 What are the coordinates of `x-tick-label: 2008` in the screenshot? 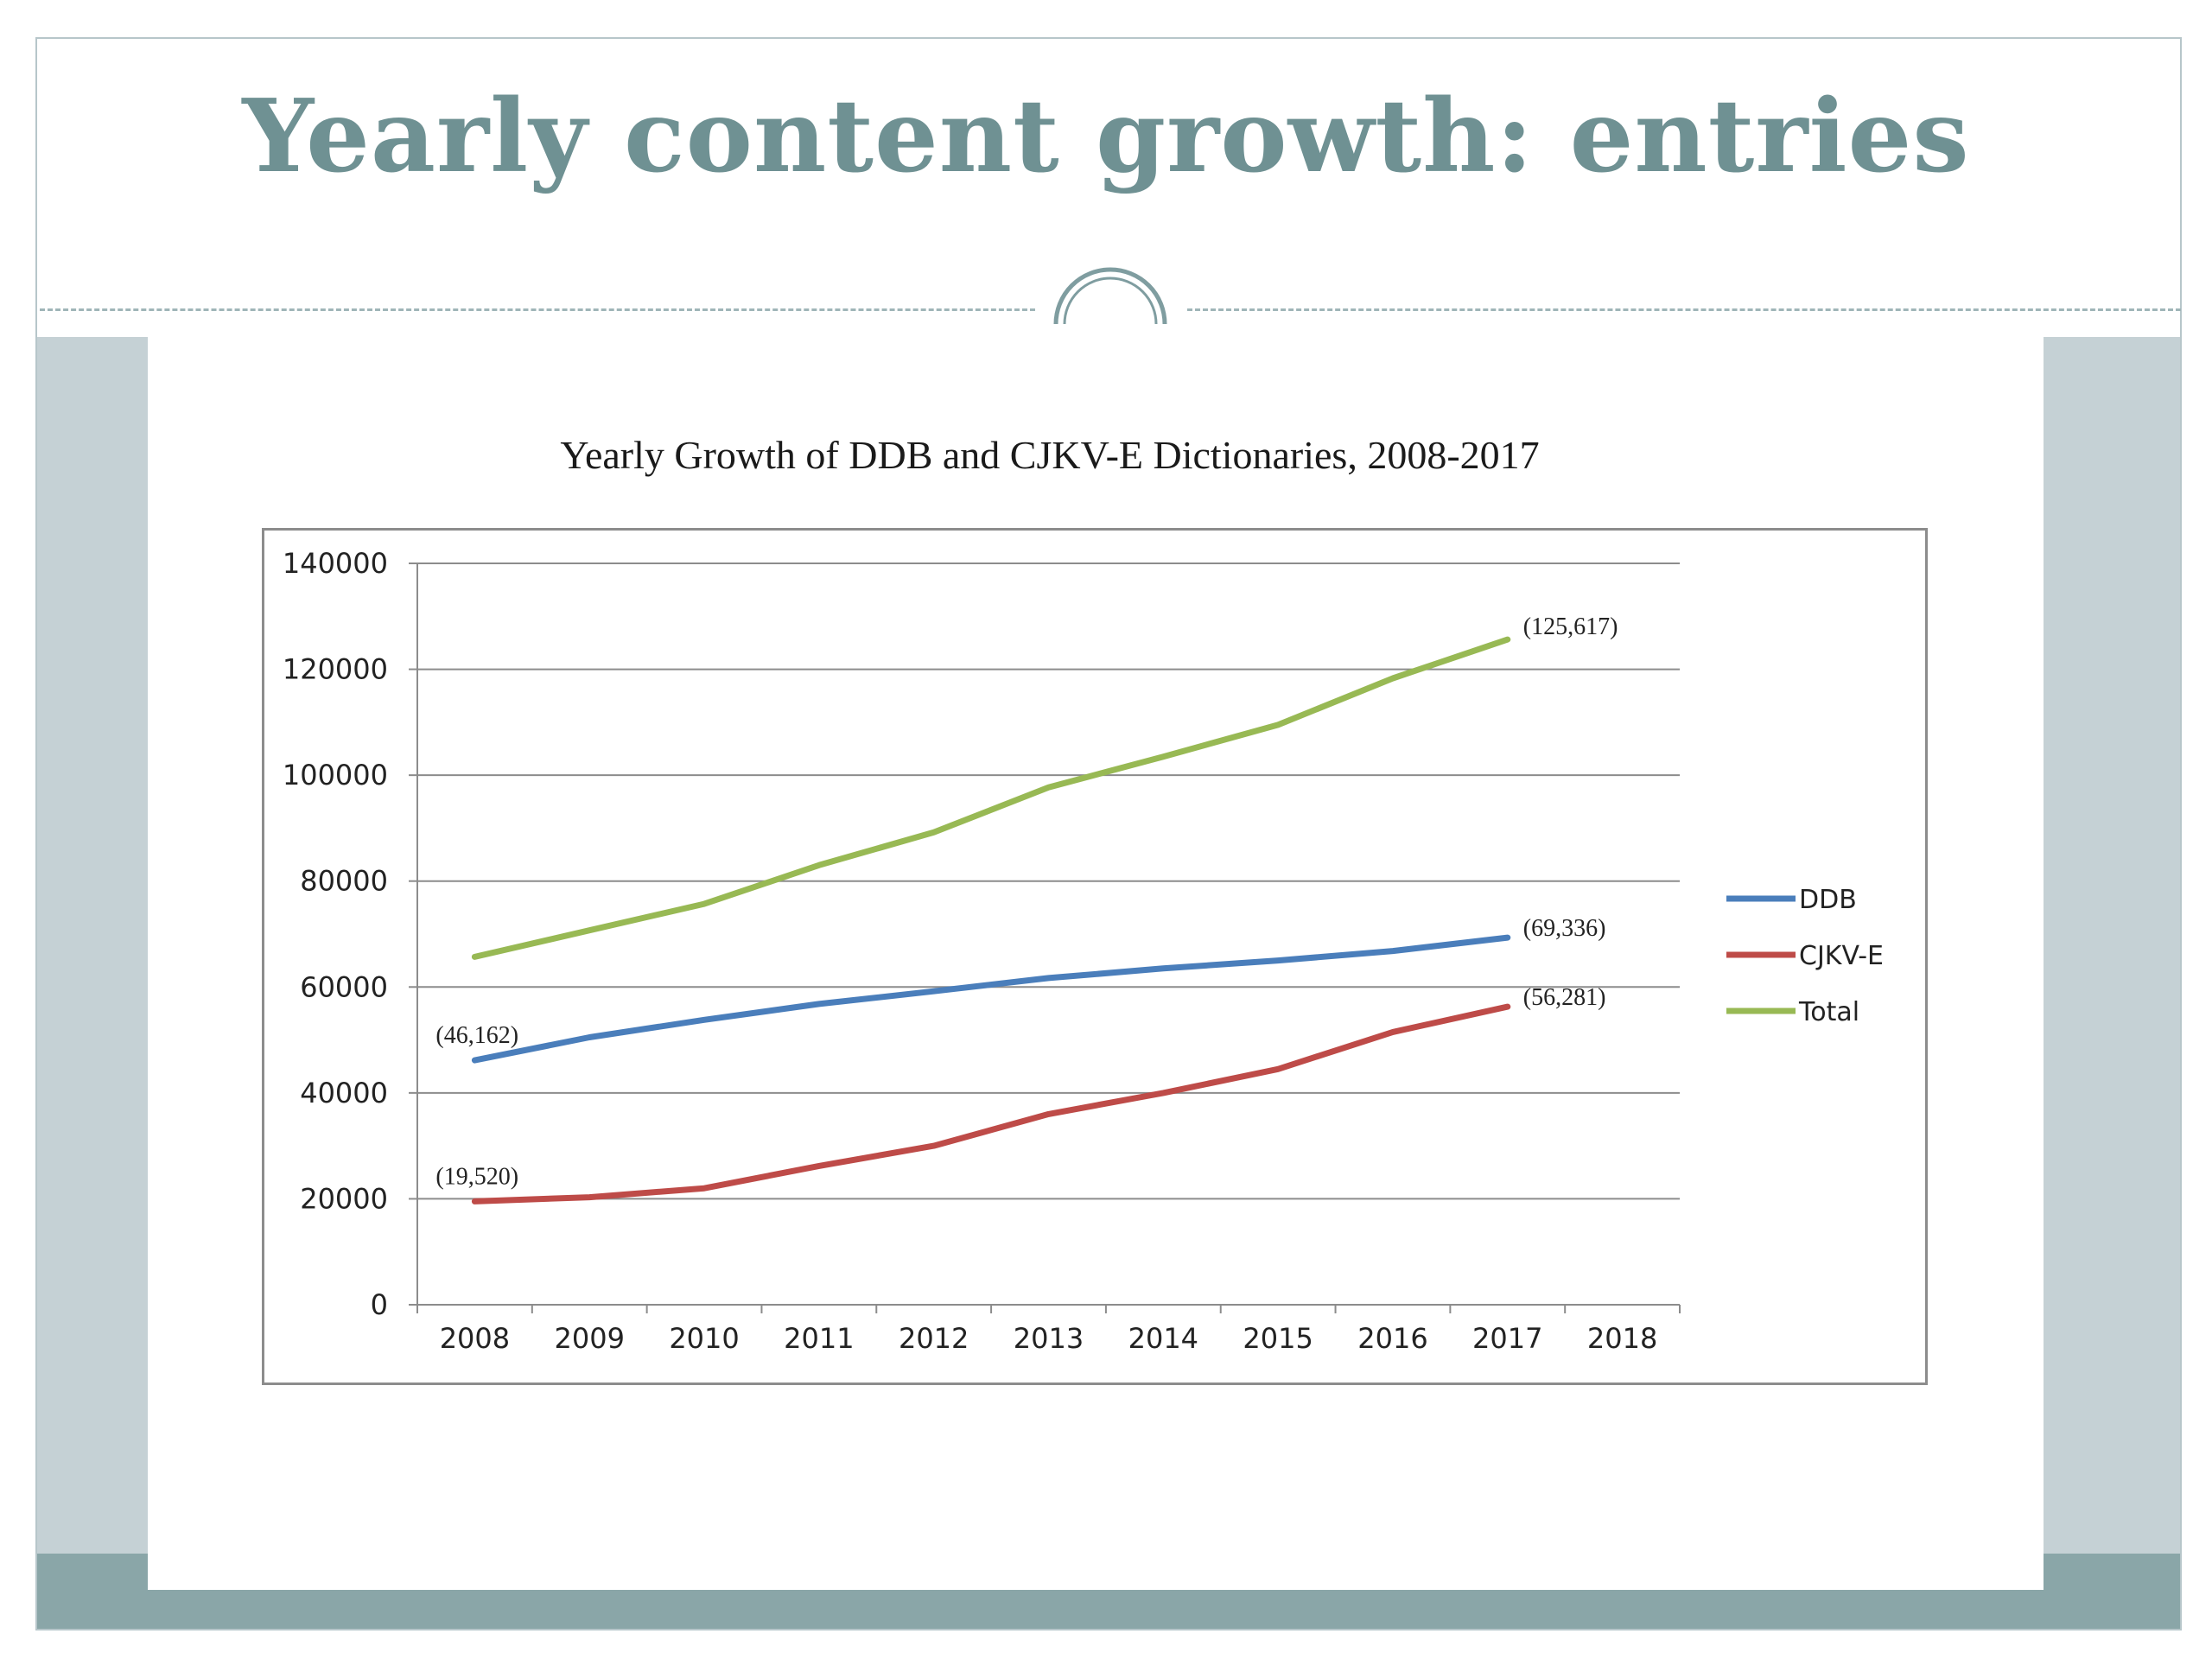 It's located at (475, 1338).